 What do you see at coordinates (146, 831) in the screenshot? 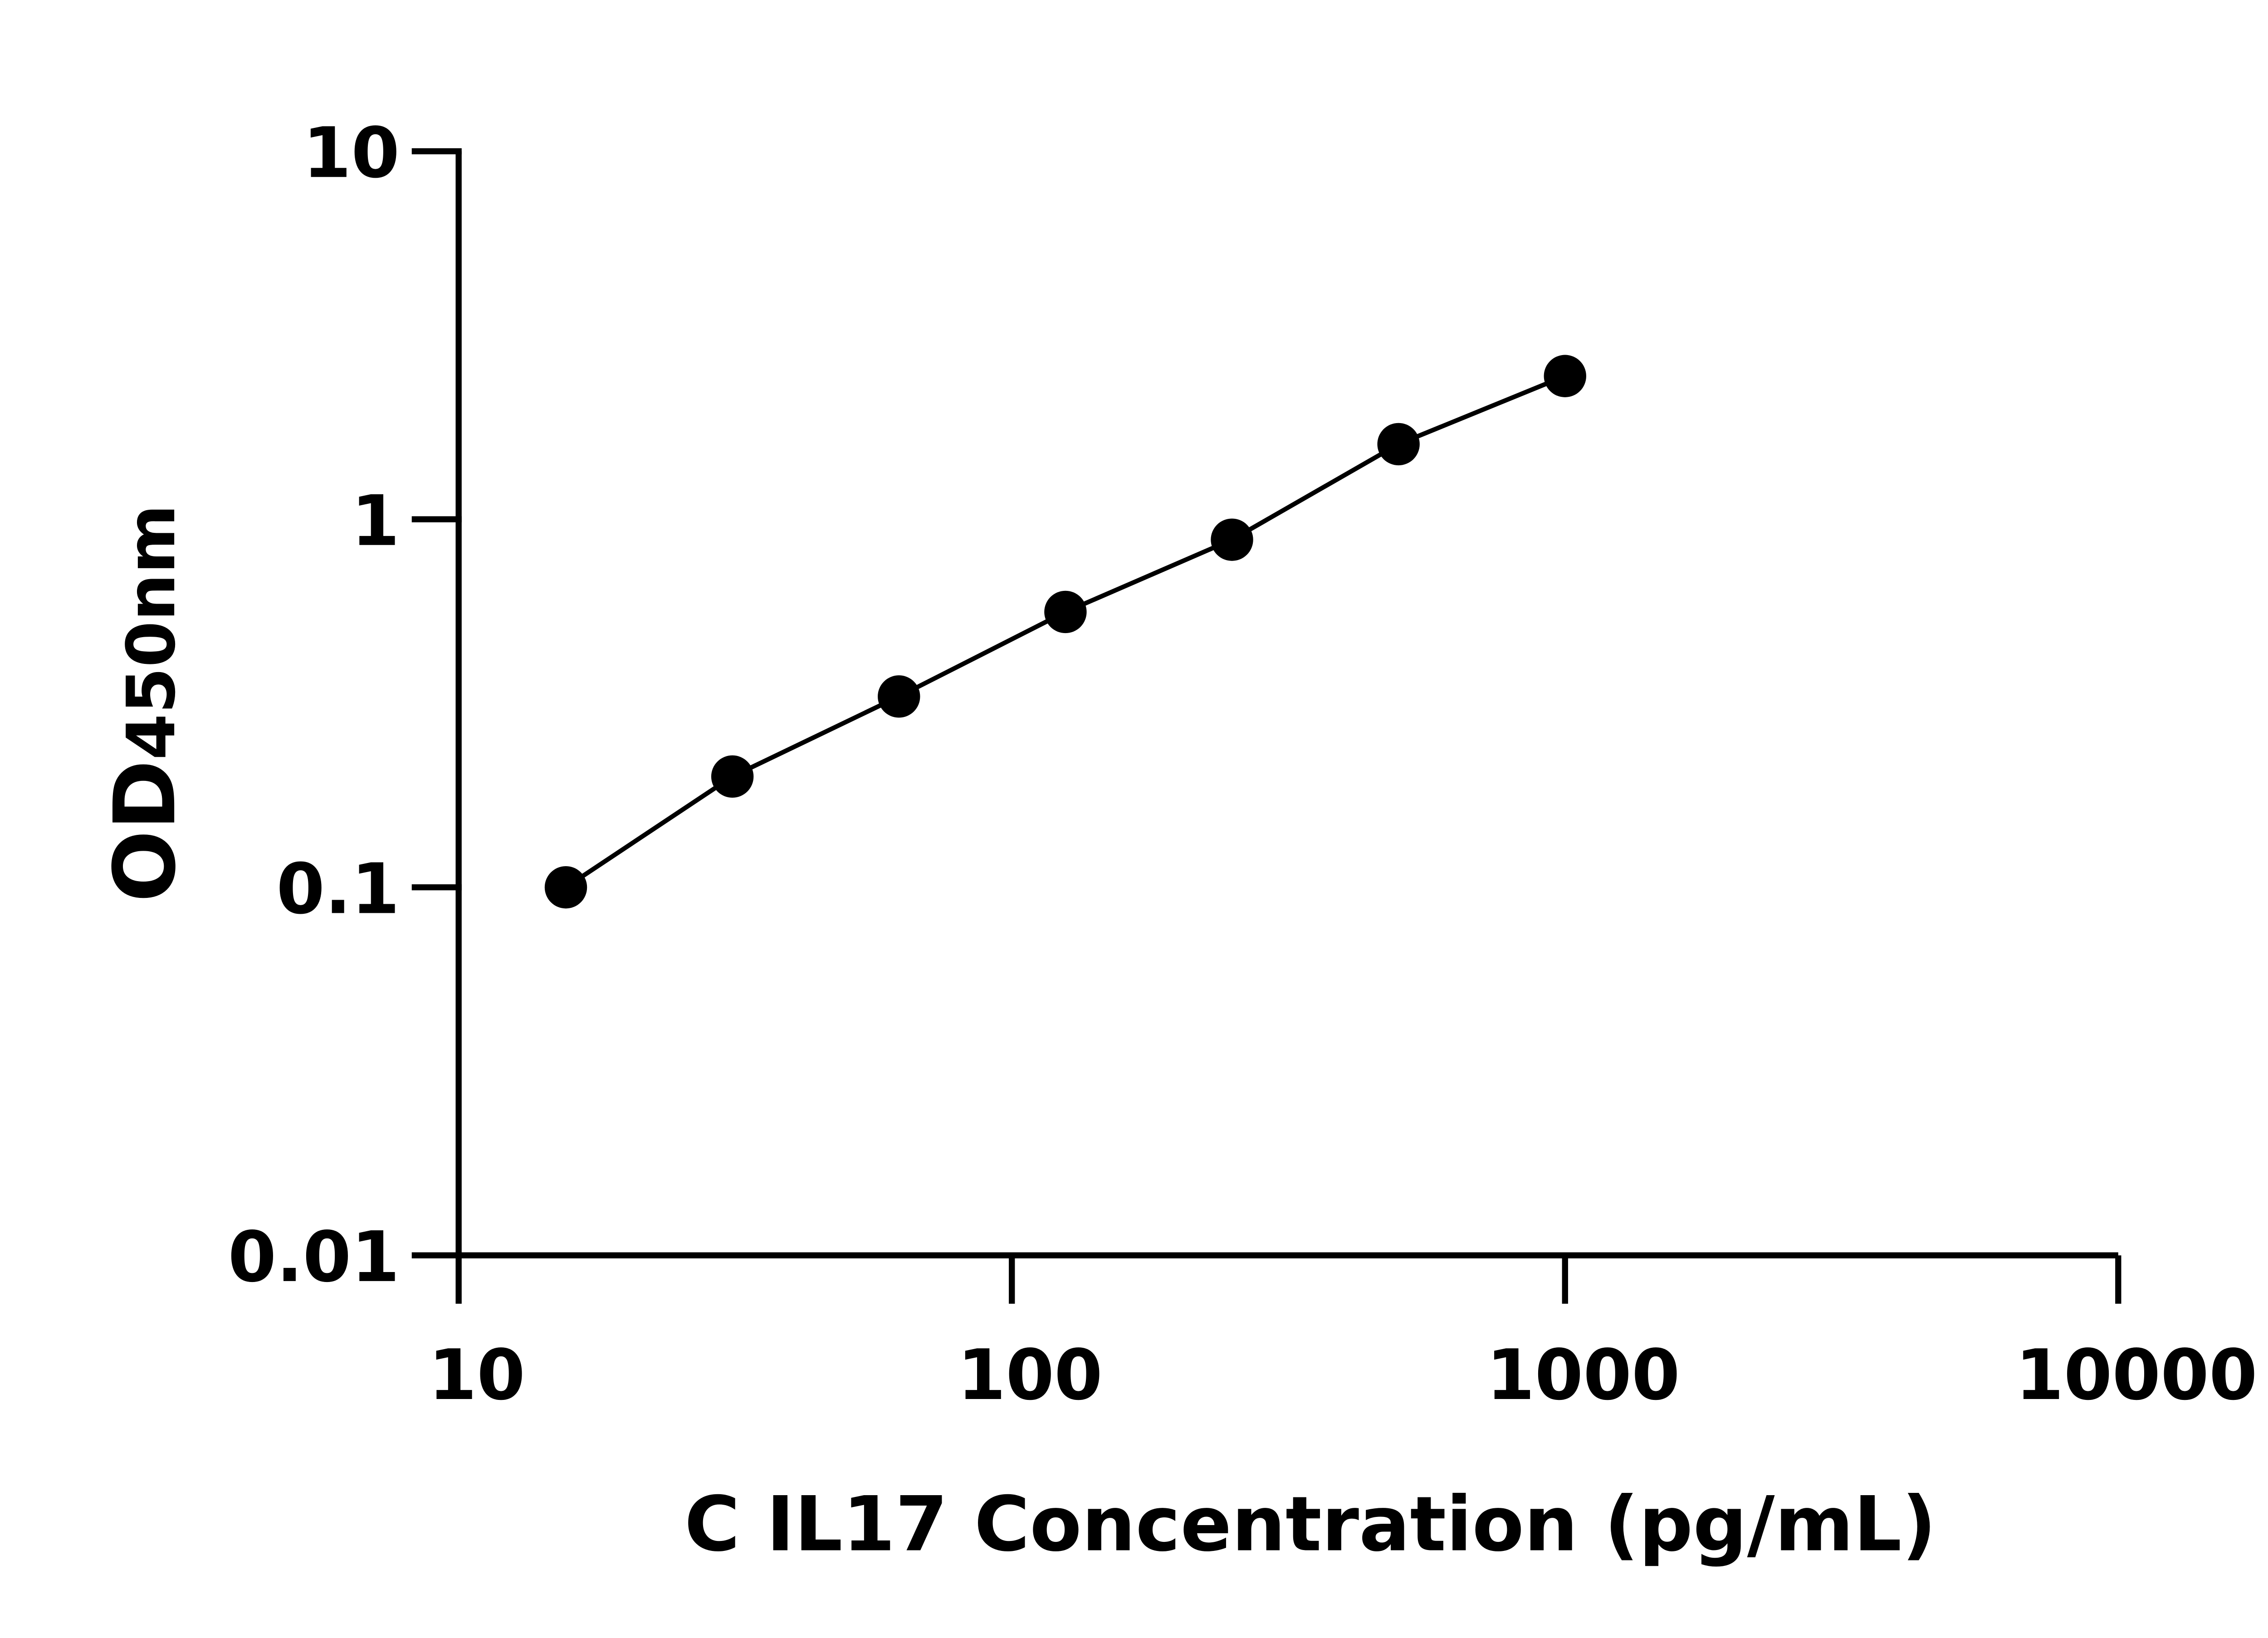
I see `y-axis-label-main: OD` at bounding box center [146, 831].